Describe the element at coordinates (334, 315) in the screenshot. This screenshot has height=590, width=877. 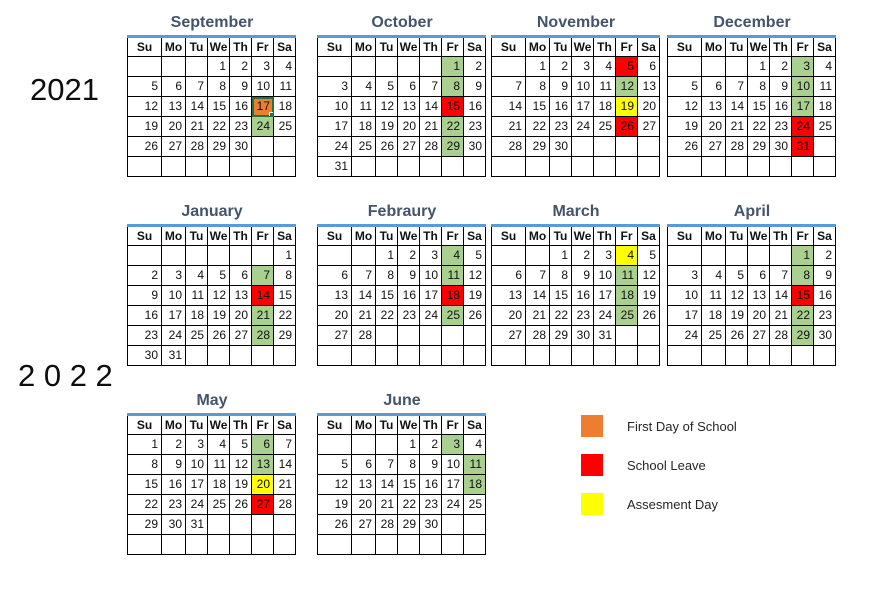
I see `day-cell-20: 20` at that location.